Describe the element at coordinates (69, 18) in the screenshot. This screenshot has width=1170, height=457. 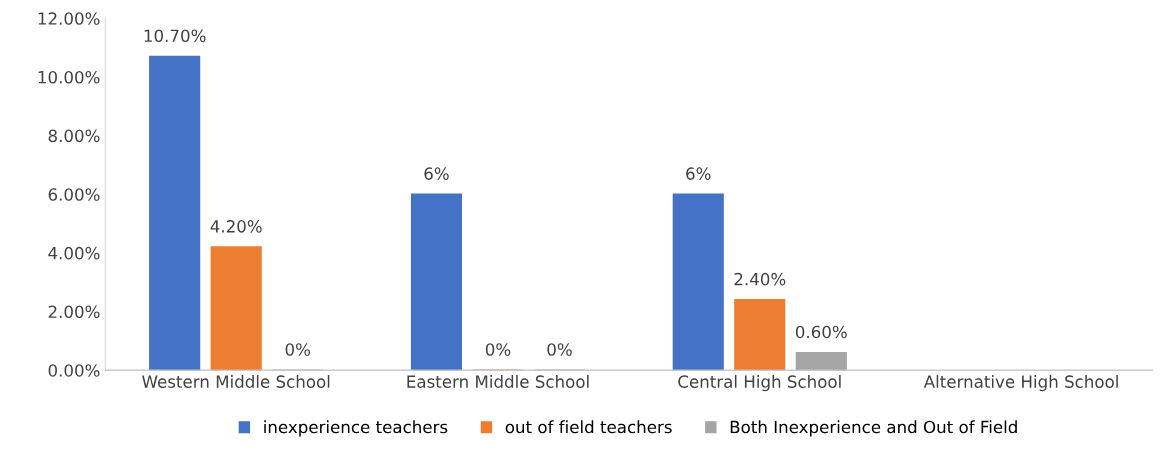
I see `y-tick-label: 12.00%` at that location.